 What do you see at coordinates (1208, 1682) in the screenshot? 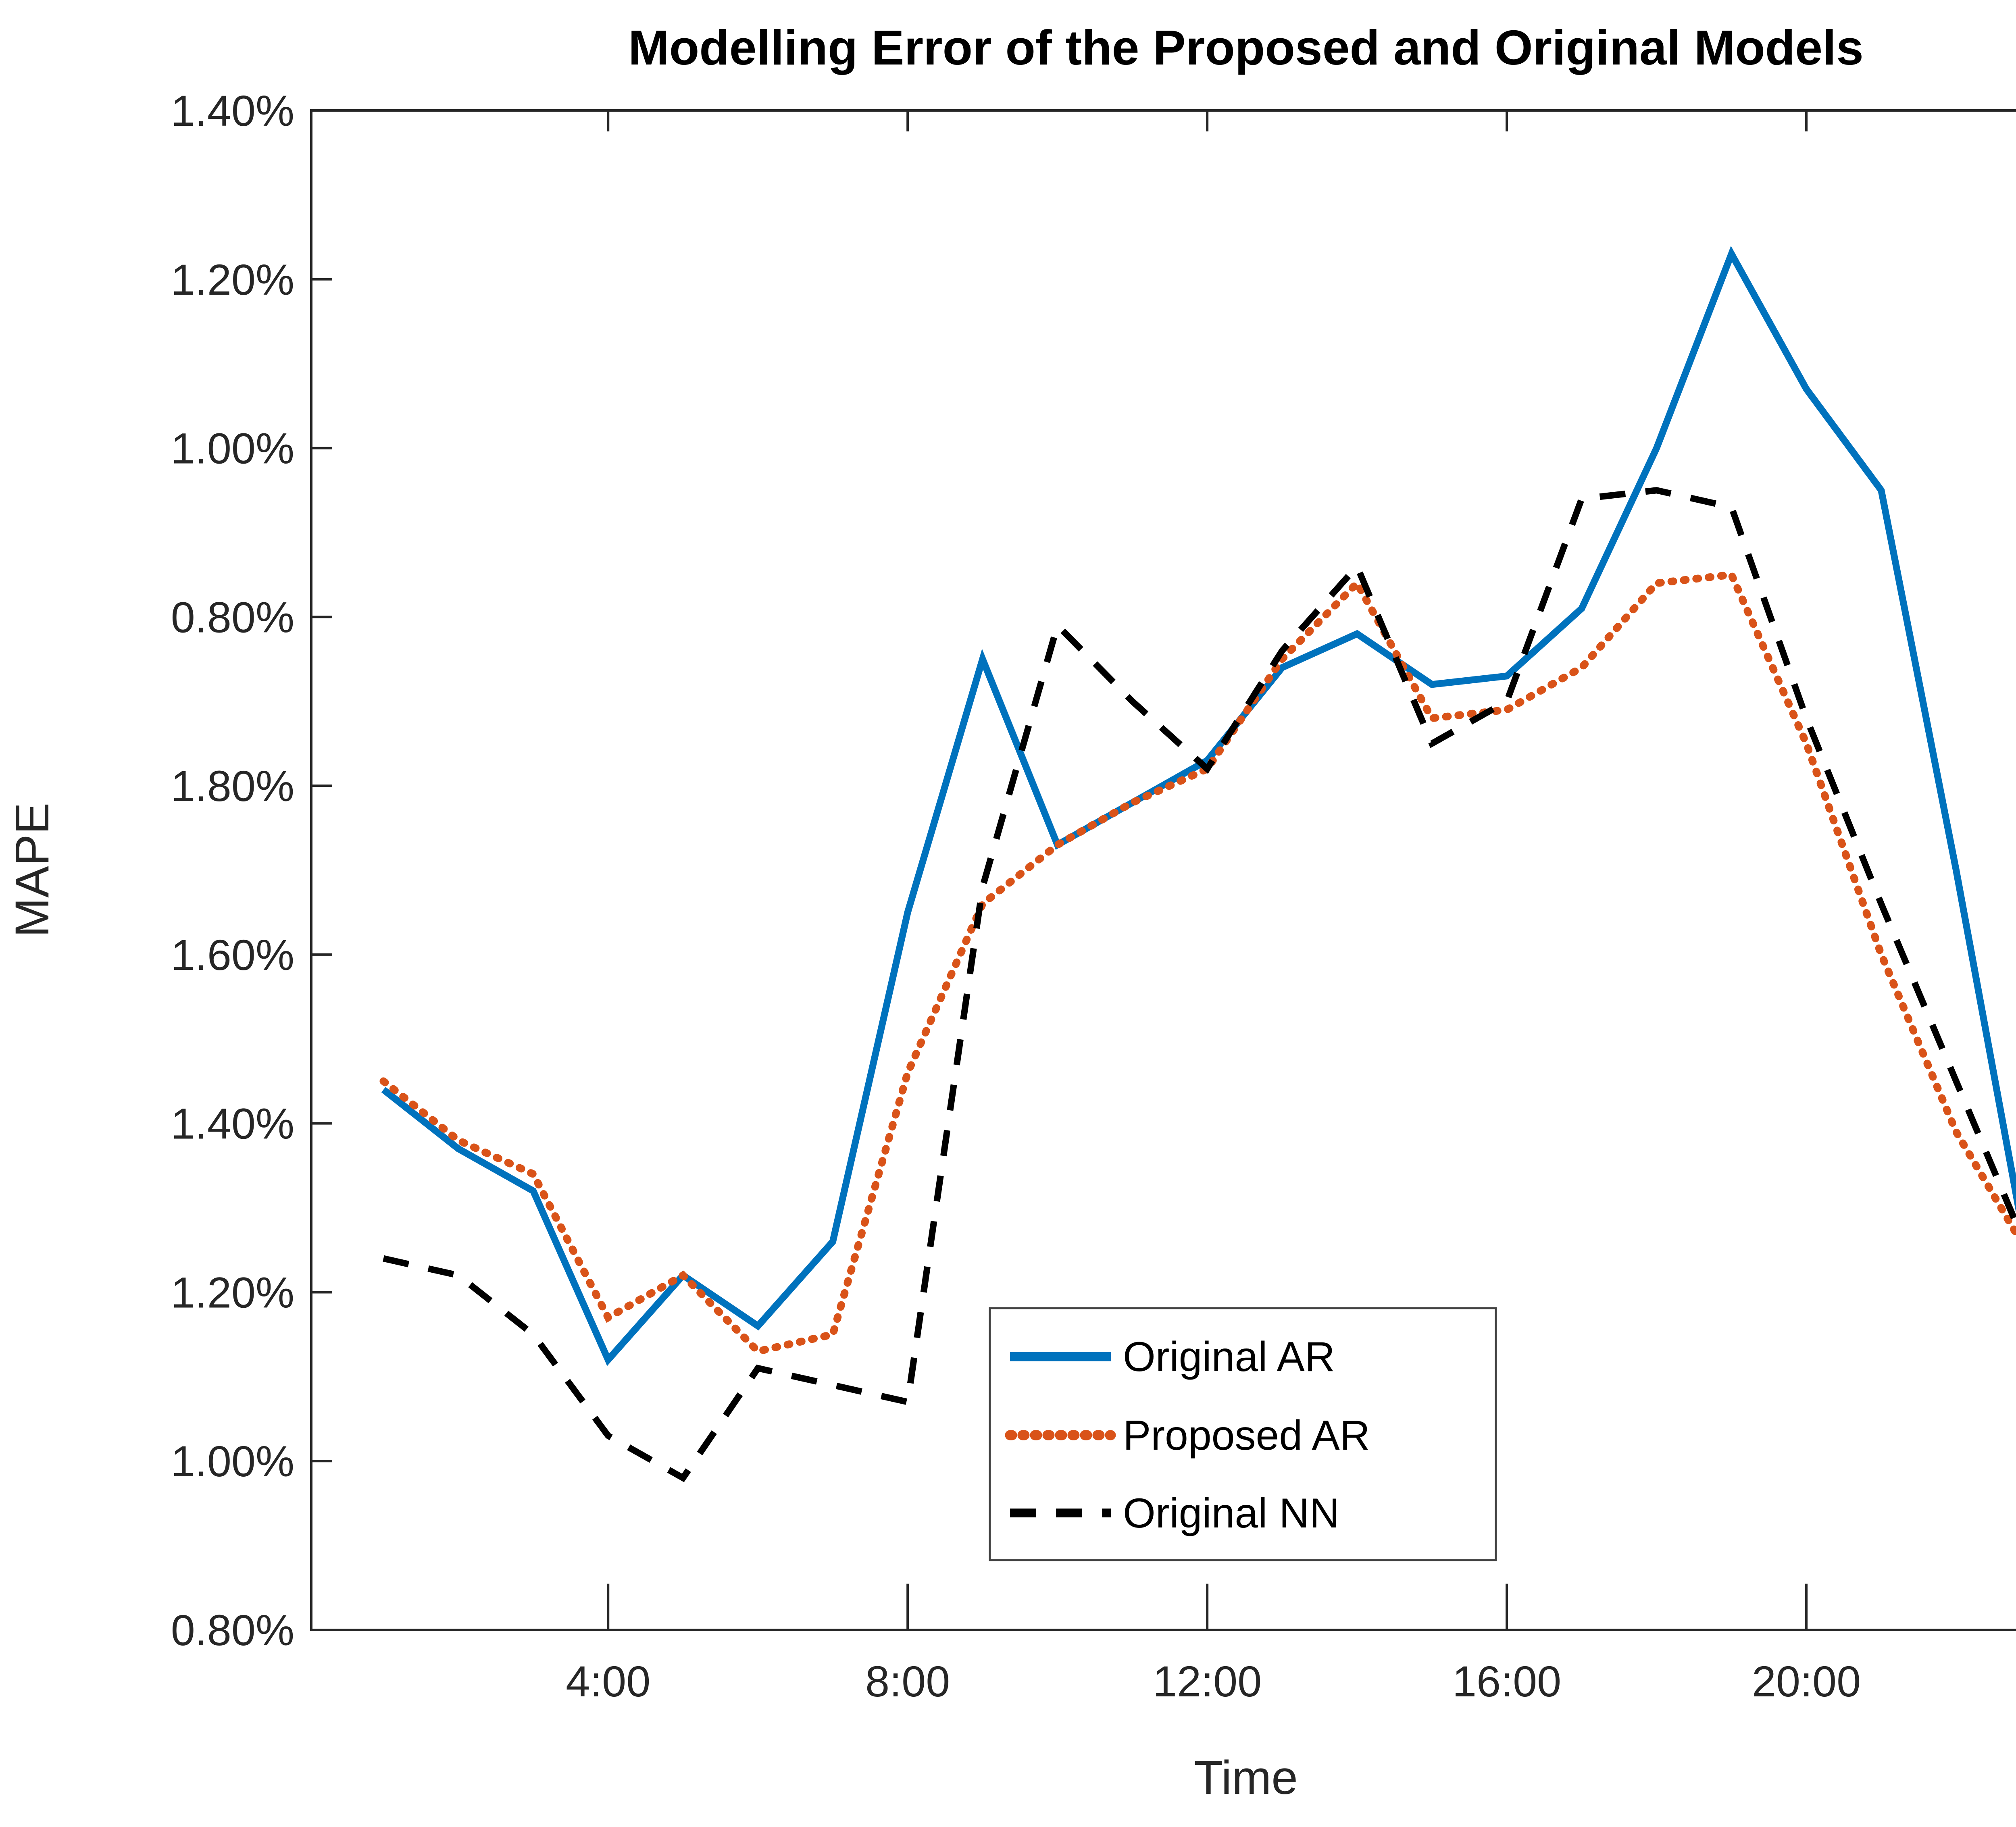
I see `x-tick-label: 12:00` at bounding box center [1208, 1682].